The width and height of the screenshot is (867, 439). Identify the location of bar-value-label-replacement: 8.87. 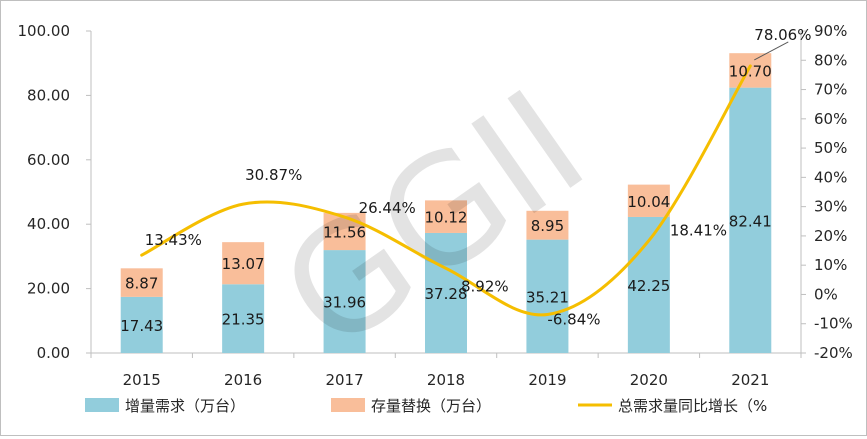
(141, 284).